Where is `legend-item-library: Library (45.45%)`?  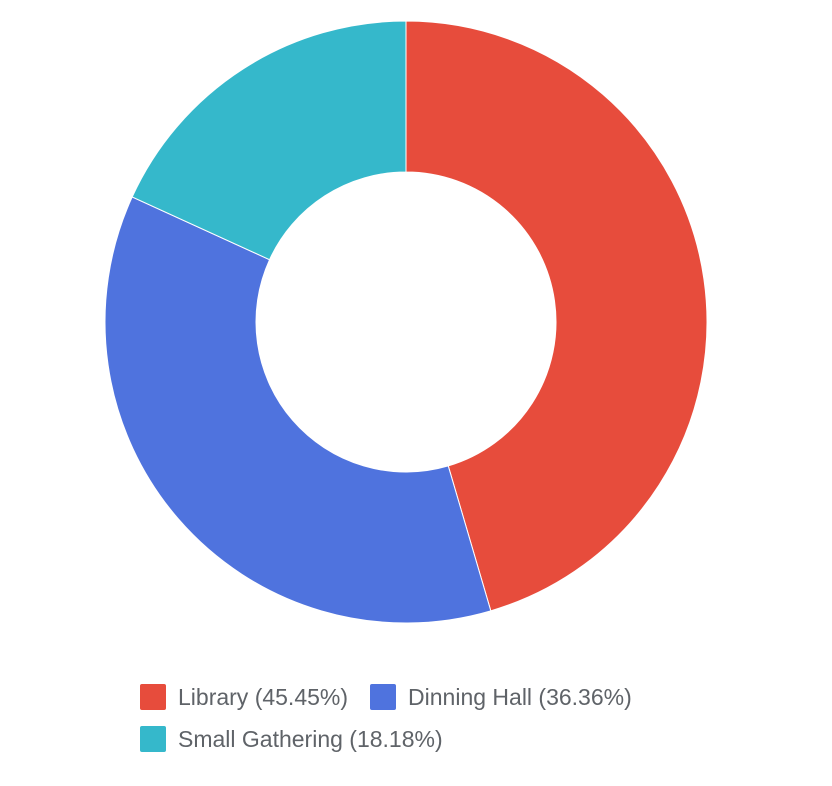 legend-item-library: Library (45.45%) is located at coordinates (244, 697).